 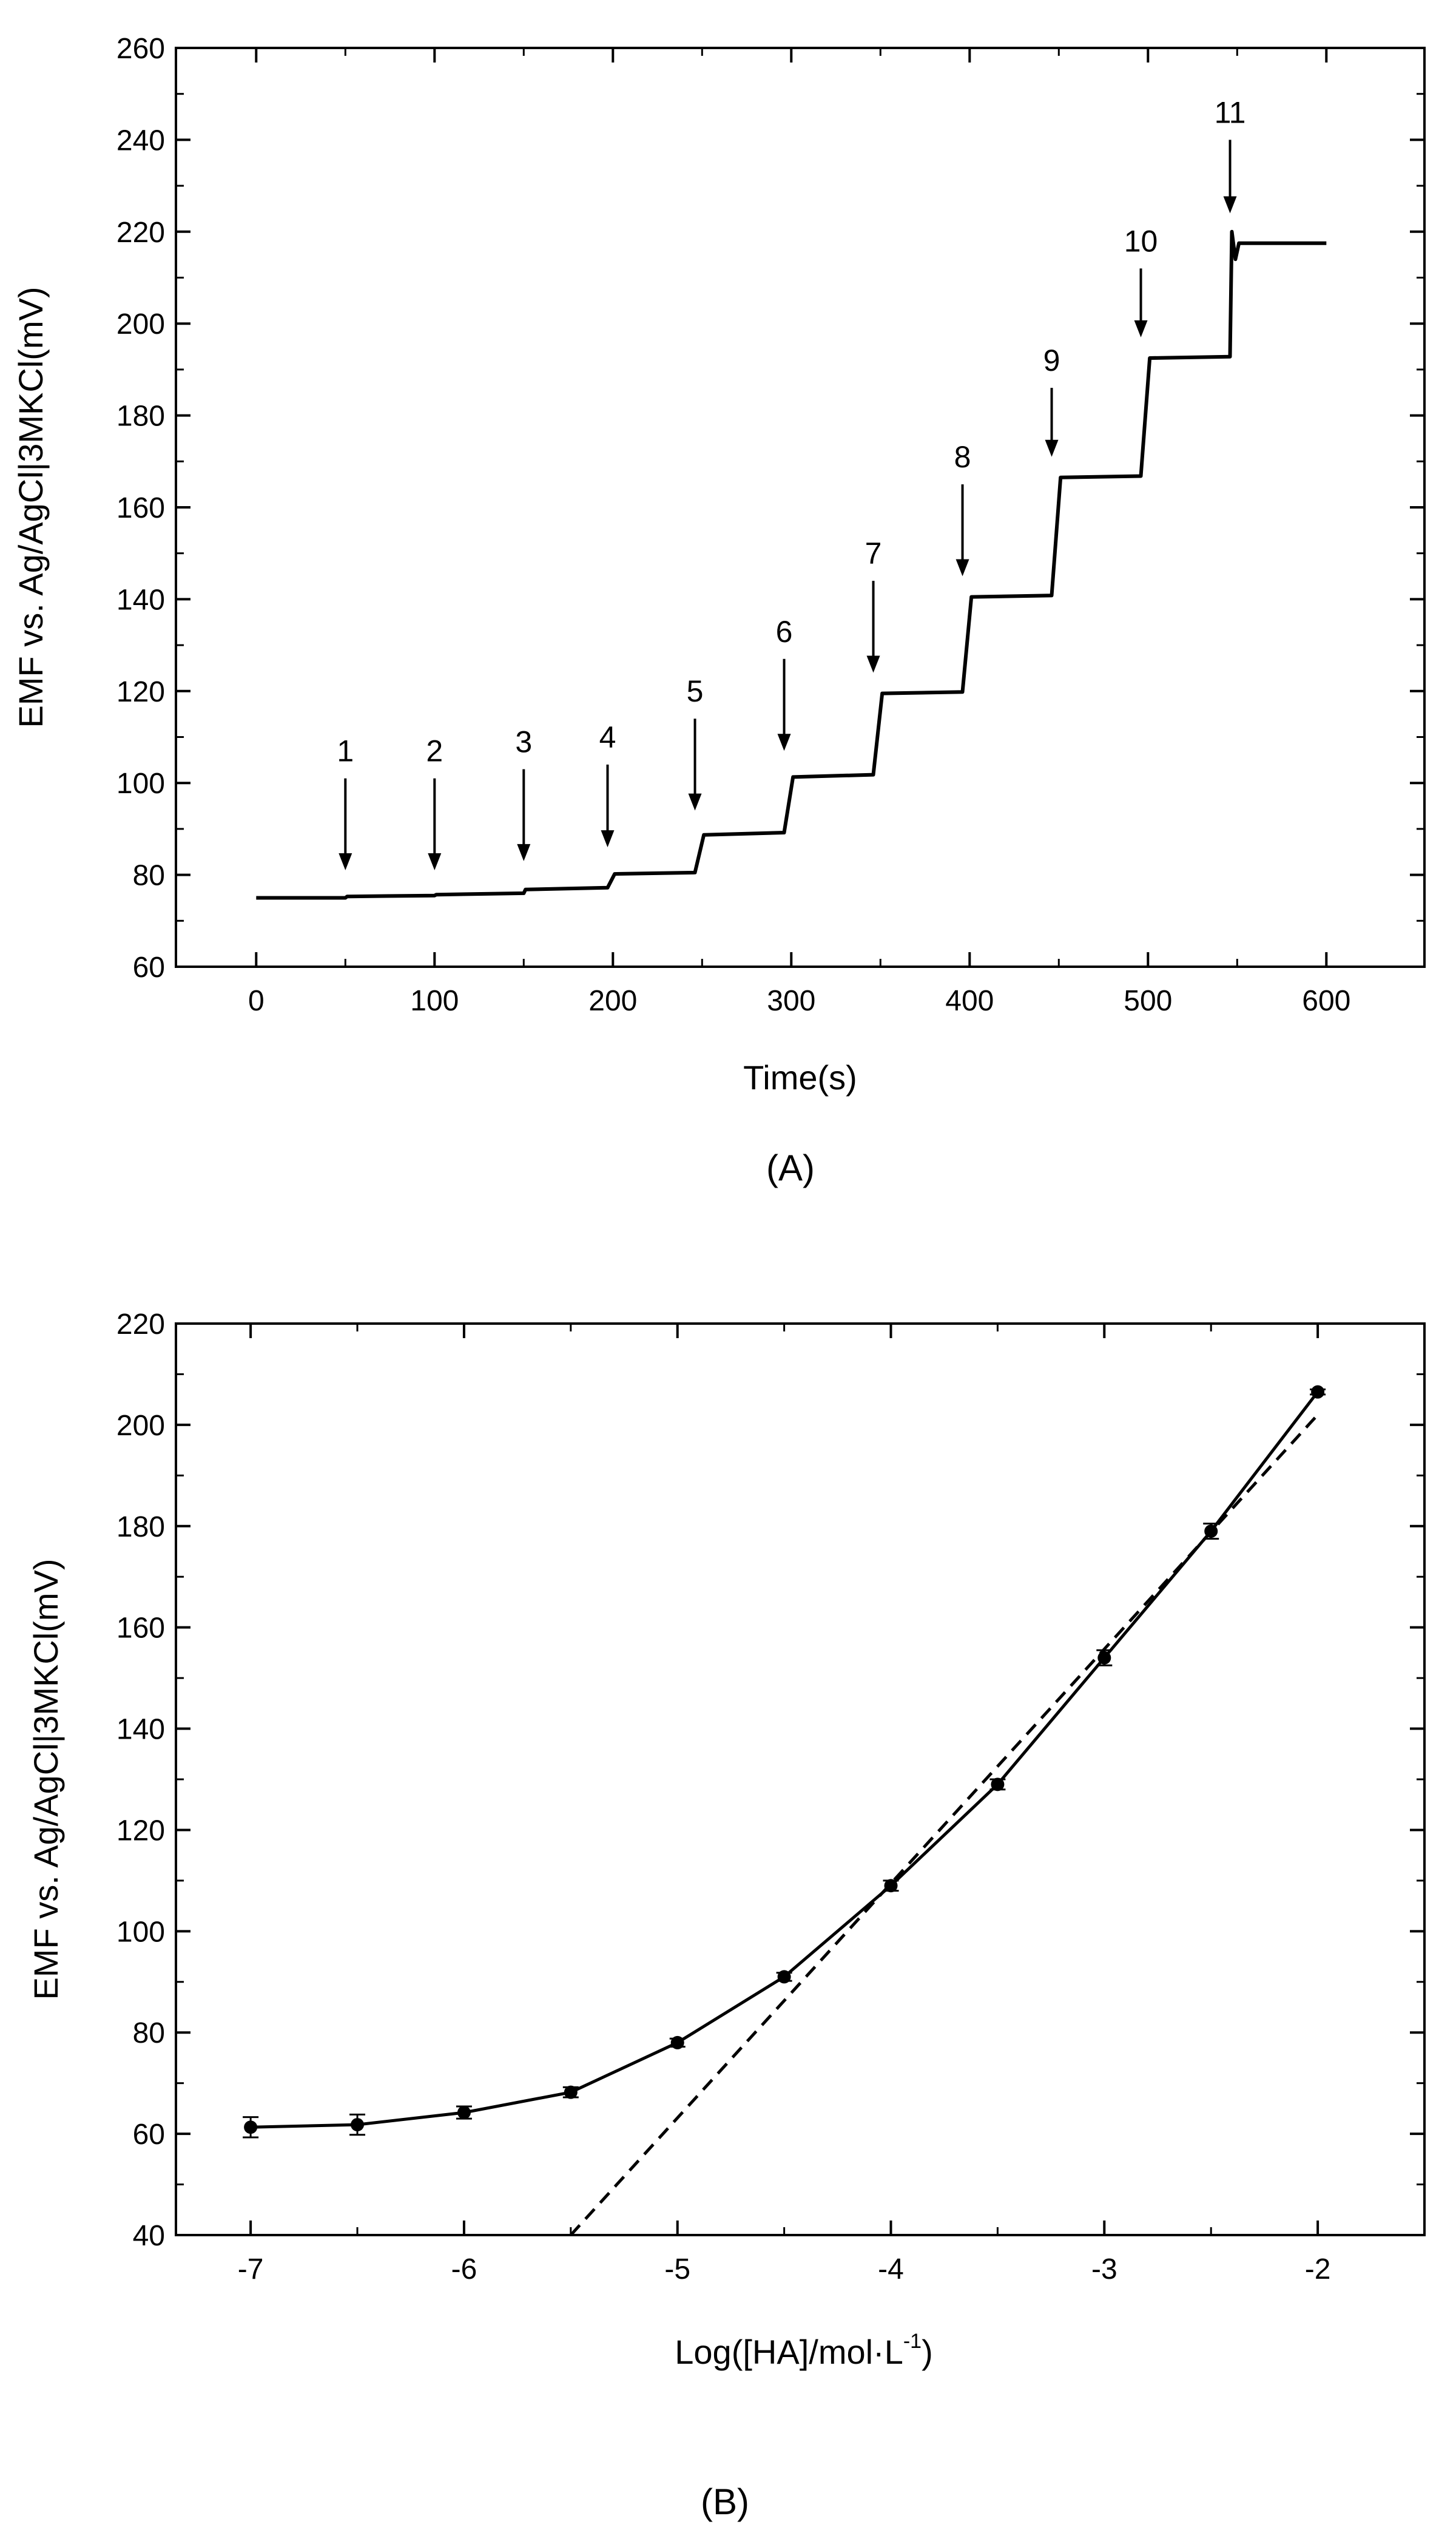 What do you see at coordinates (256, 1001) in the screenshot?
I see `x-tick-label-a: 0` at bounding box center [256, 1001].